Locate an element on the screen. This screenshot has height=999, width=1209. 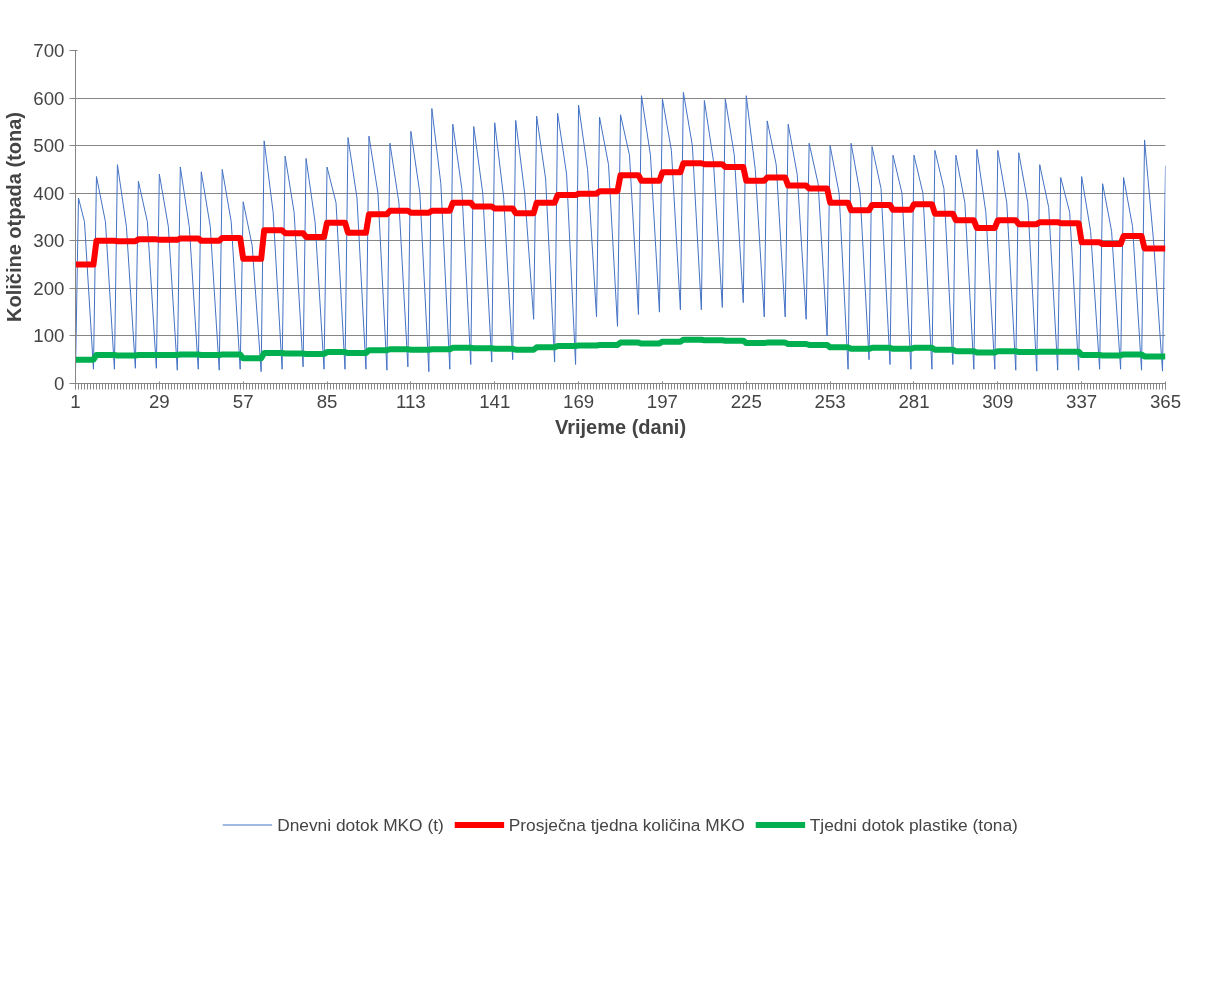
y-tick-label: 500 is located at coordinates (49, 146).